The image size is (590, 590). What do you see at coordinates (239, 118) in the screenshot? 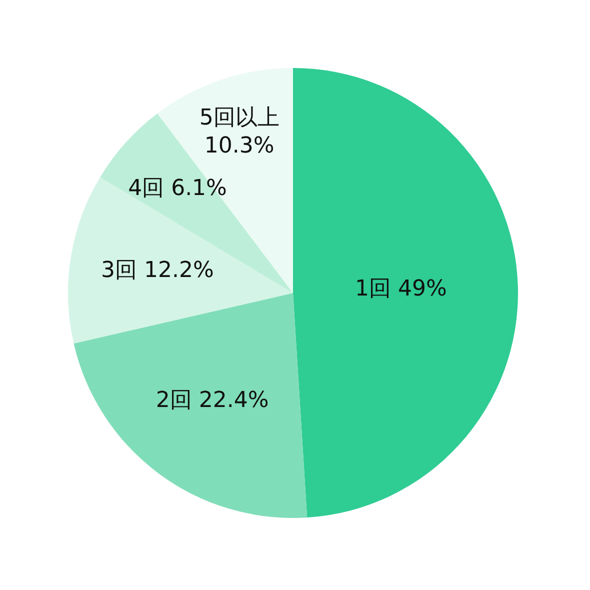
I see `slice-label: 5回以上` at bounding box center [239, 118].